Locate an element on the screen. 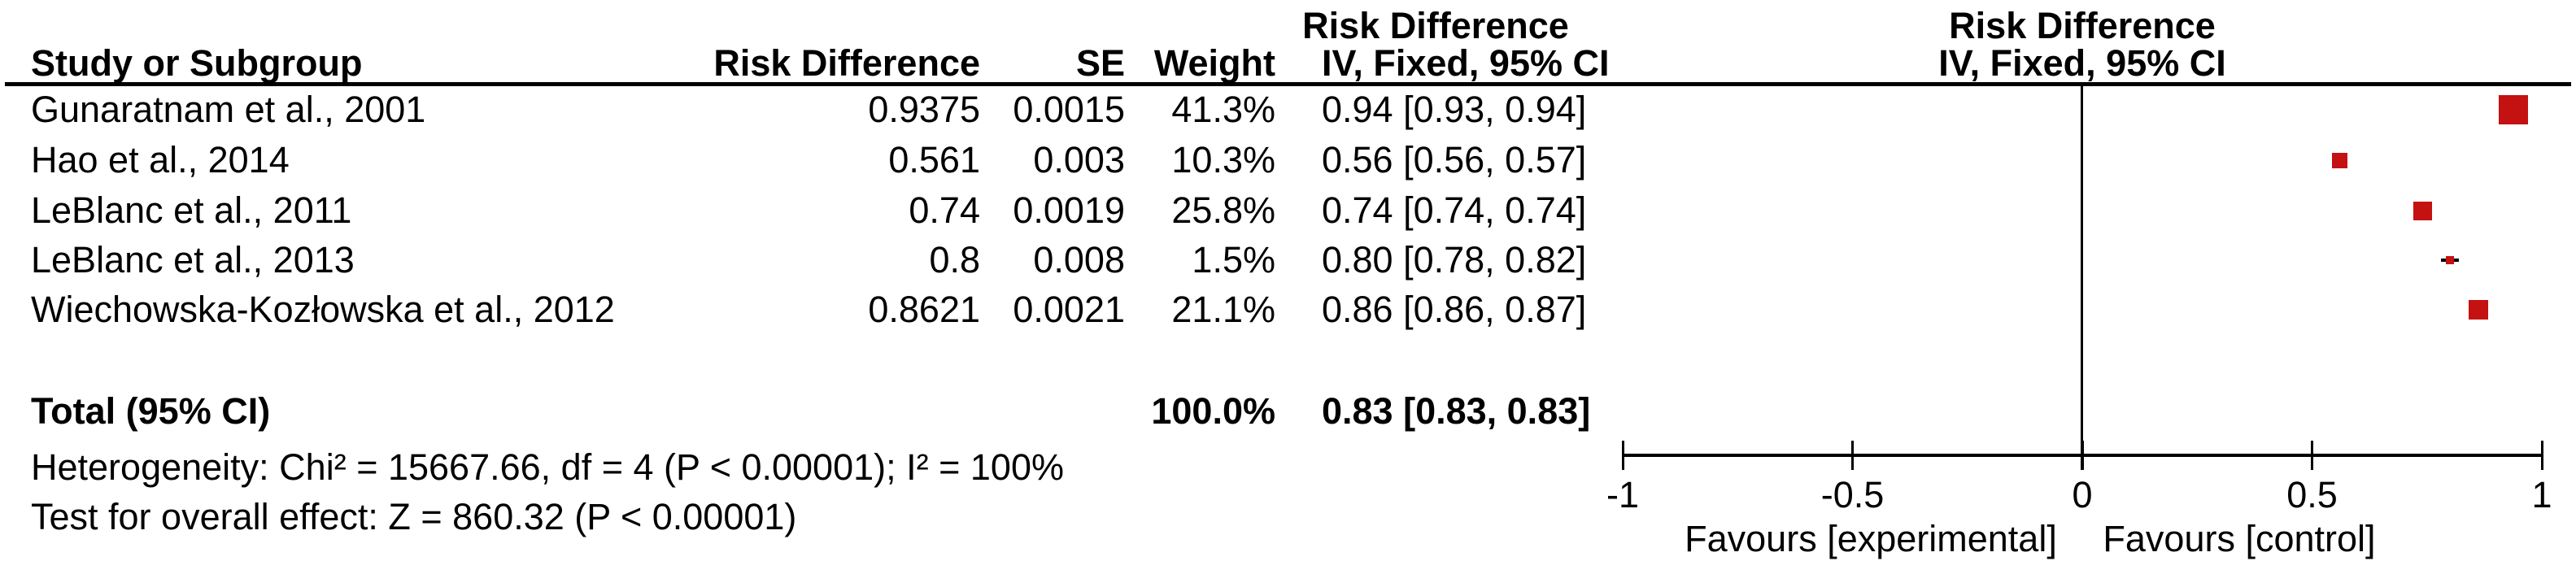 The image size is (2576, 561). weight-value: 21.1% is located at coordinates (1223, 309).